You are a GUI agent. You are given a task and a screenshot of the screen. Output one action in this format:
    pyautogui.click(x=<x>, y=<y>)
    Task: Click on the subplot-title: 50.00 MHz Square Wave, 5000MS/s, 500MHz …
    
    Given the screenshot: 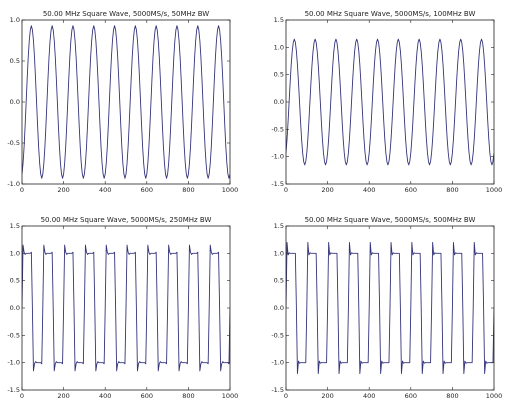 What is the action you would take?
    pyautogui.click(x=390, y=220)
    